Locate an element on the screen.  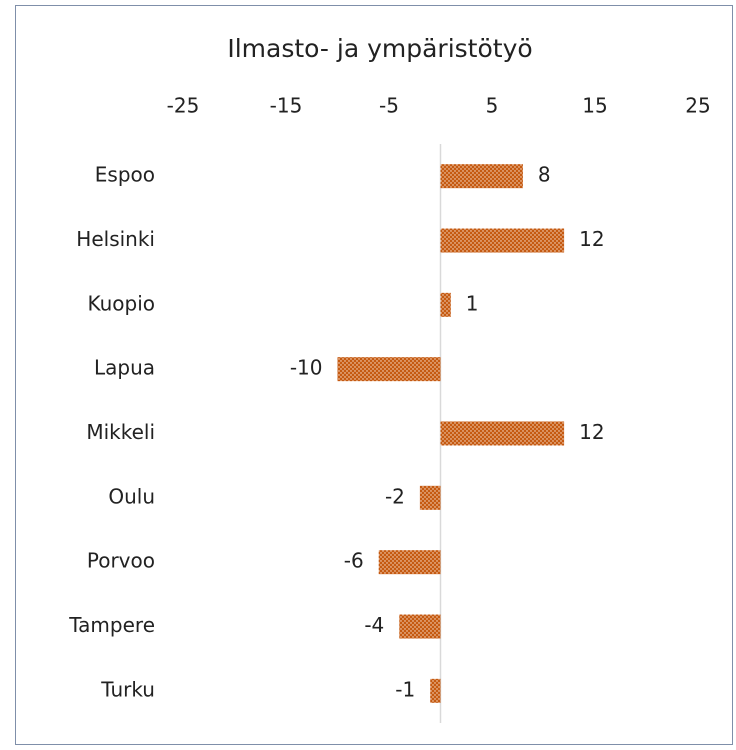
y-tick-label: Lapua is located at coordinates (124, 368).